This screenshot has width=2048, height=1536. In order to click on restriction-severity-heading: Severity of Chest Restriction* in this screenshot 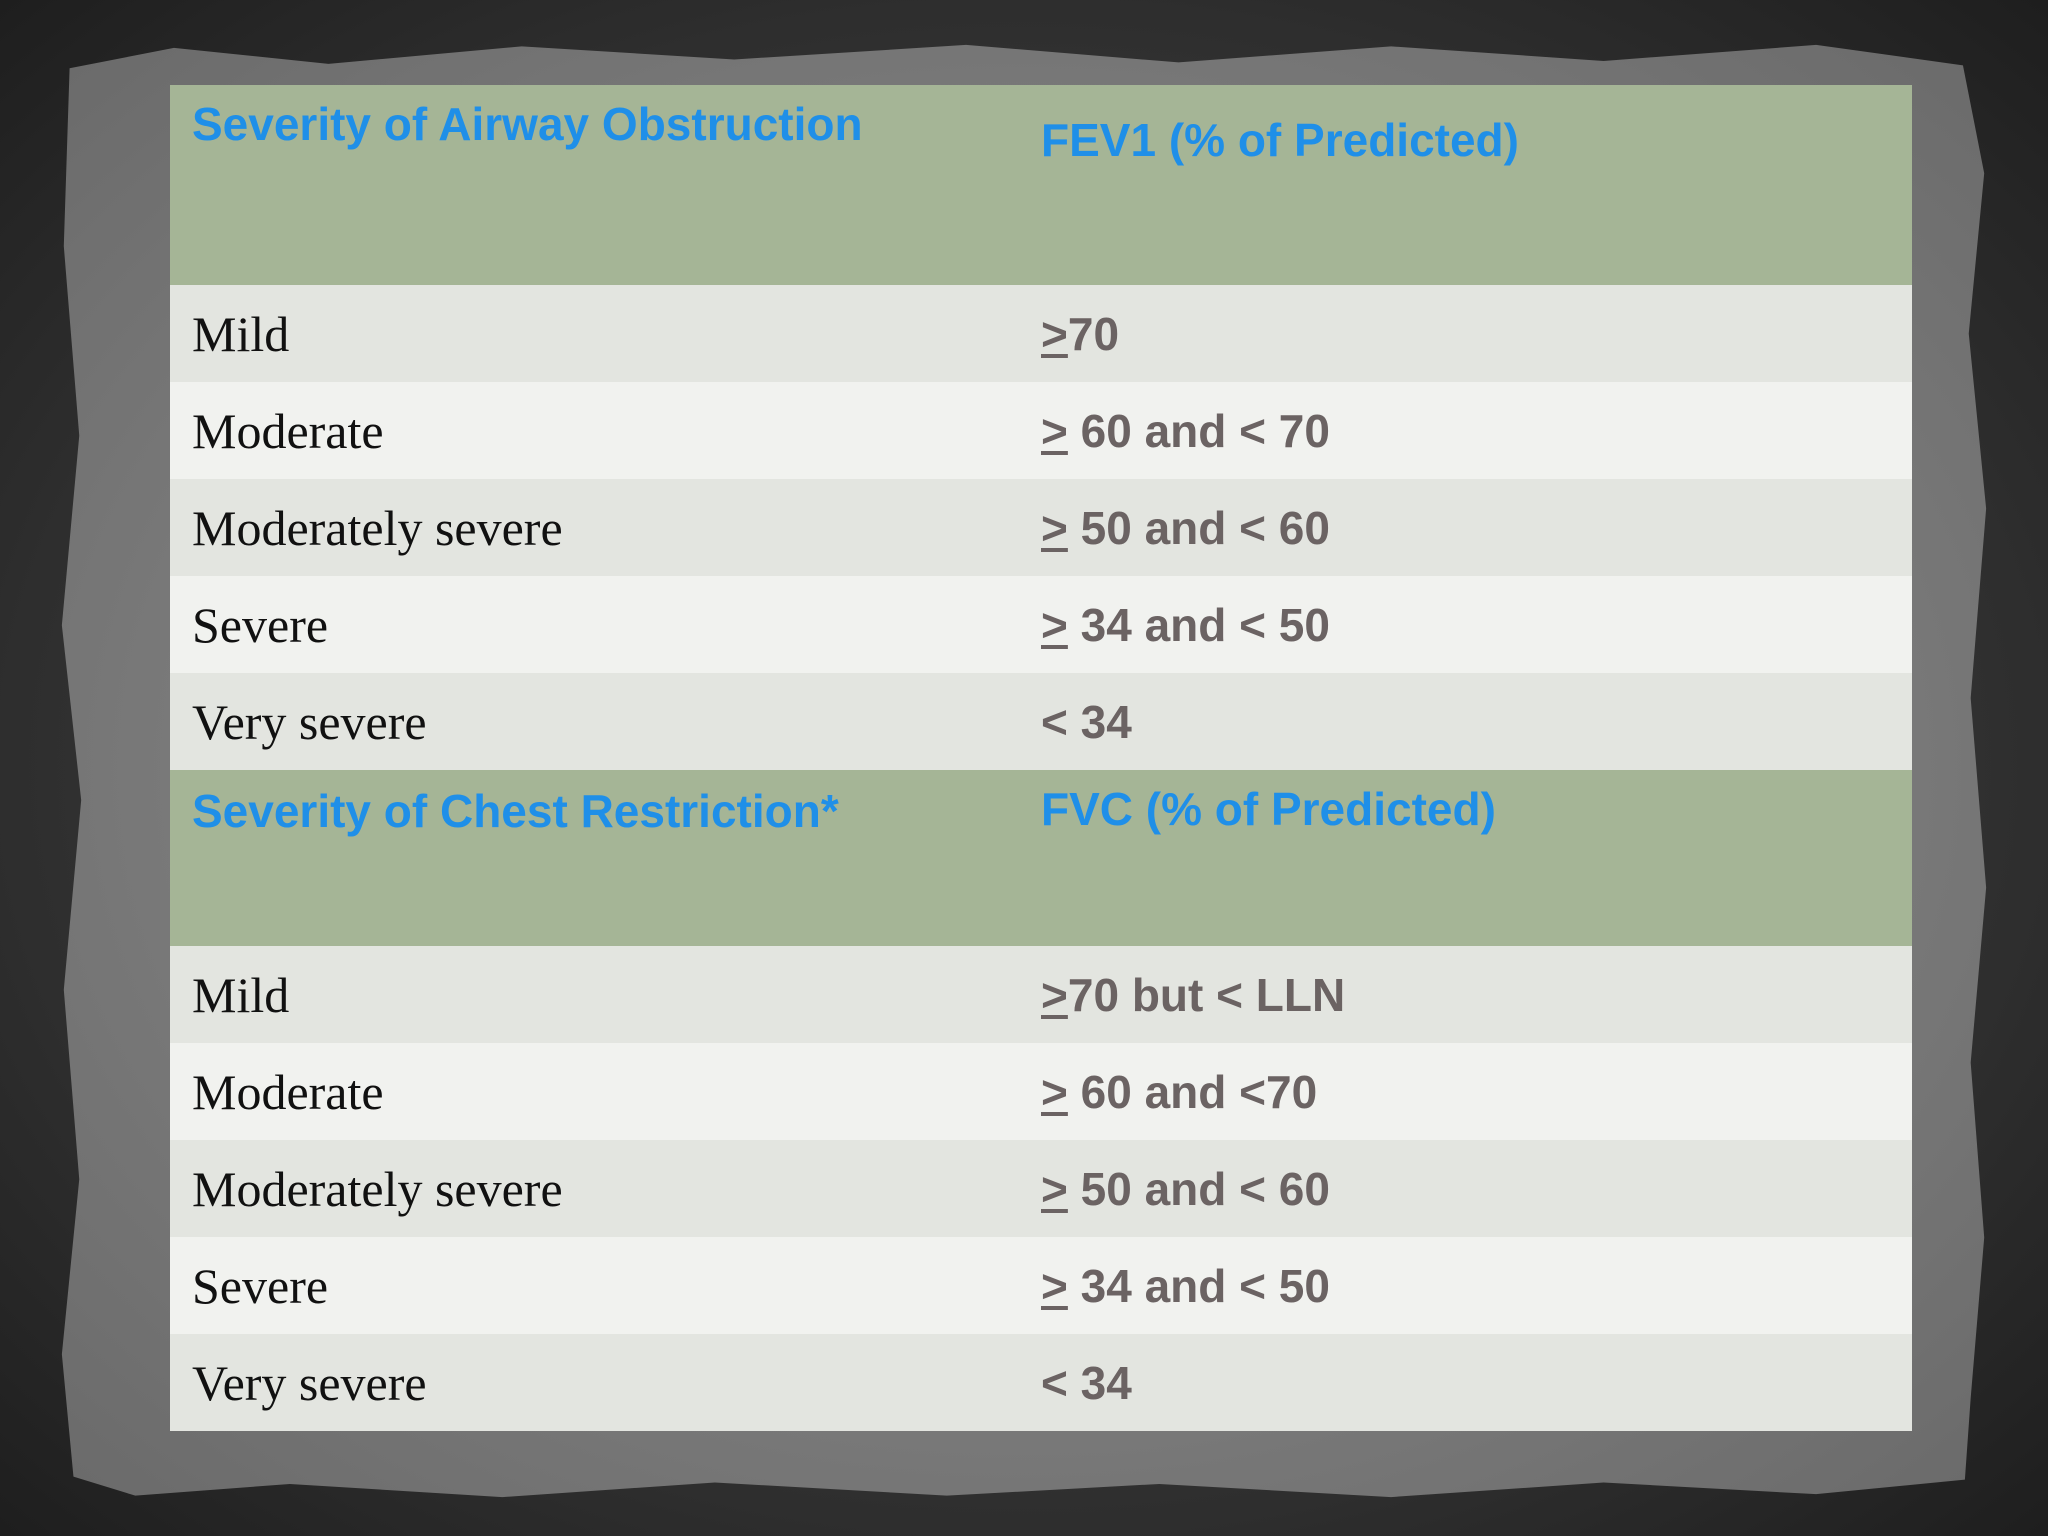, I will do `click(515, 811)`.